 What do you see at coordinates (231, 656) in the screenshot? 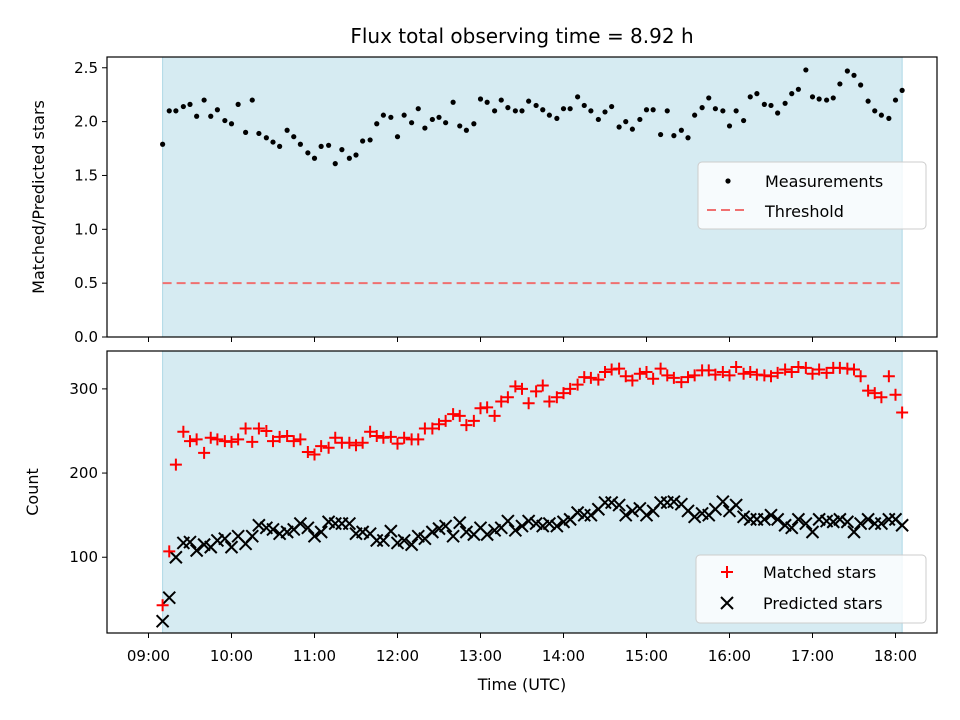
I see `x-tick-label: 10:00` at bounding box center [231, 656].